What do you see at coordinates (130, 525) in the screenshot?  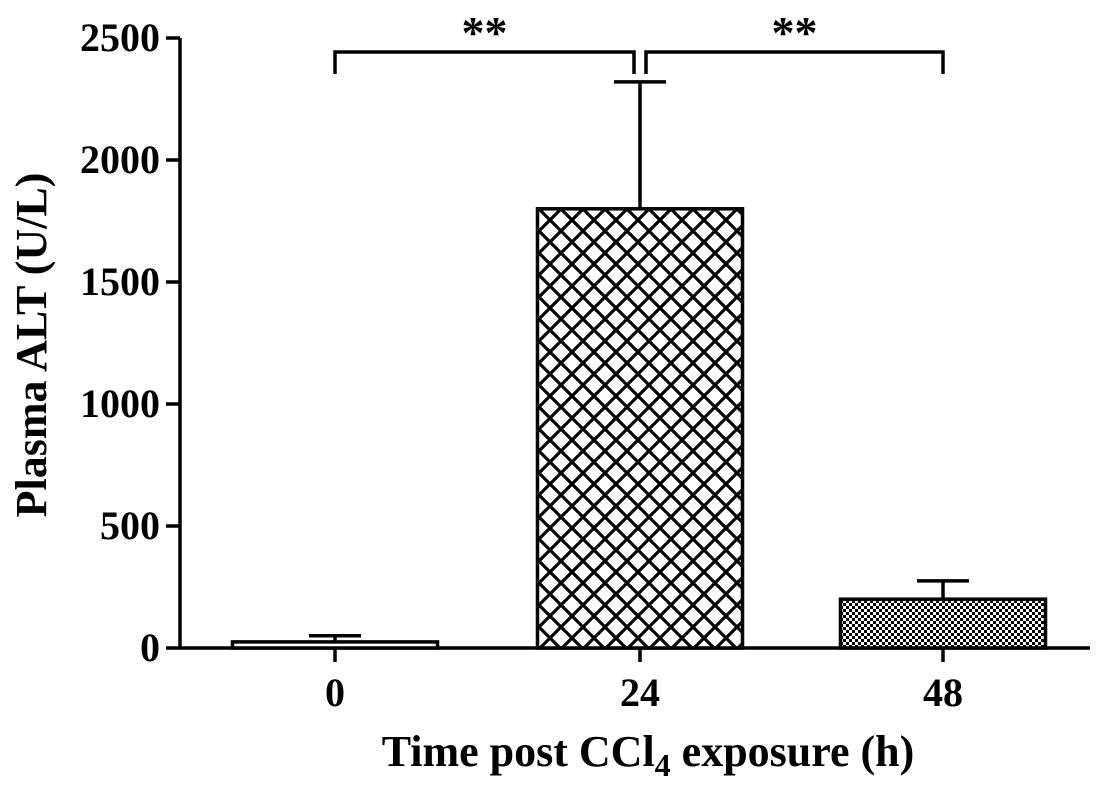 I see `y-tick-label: 500` at bounding box center [130, 525].